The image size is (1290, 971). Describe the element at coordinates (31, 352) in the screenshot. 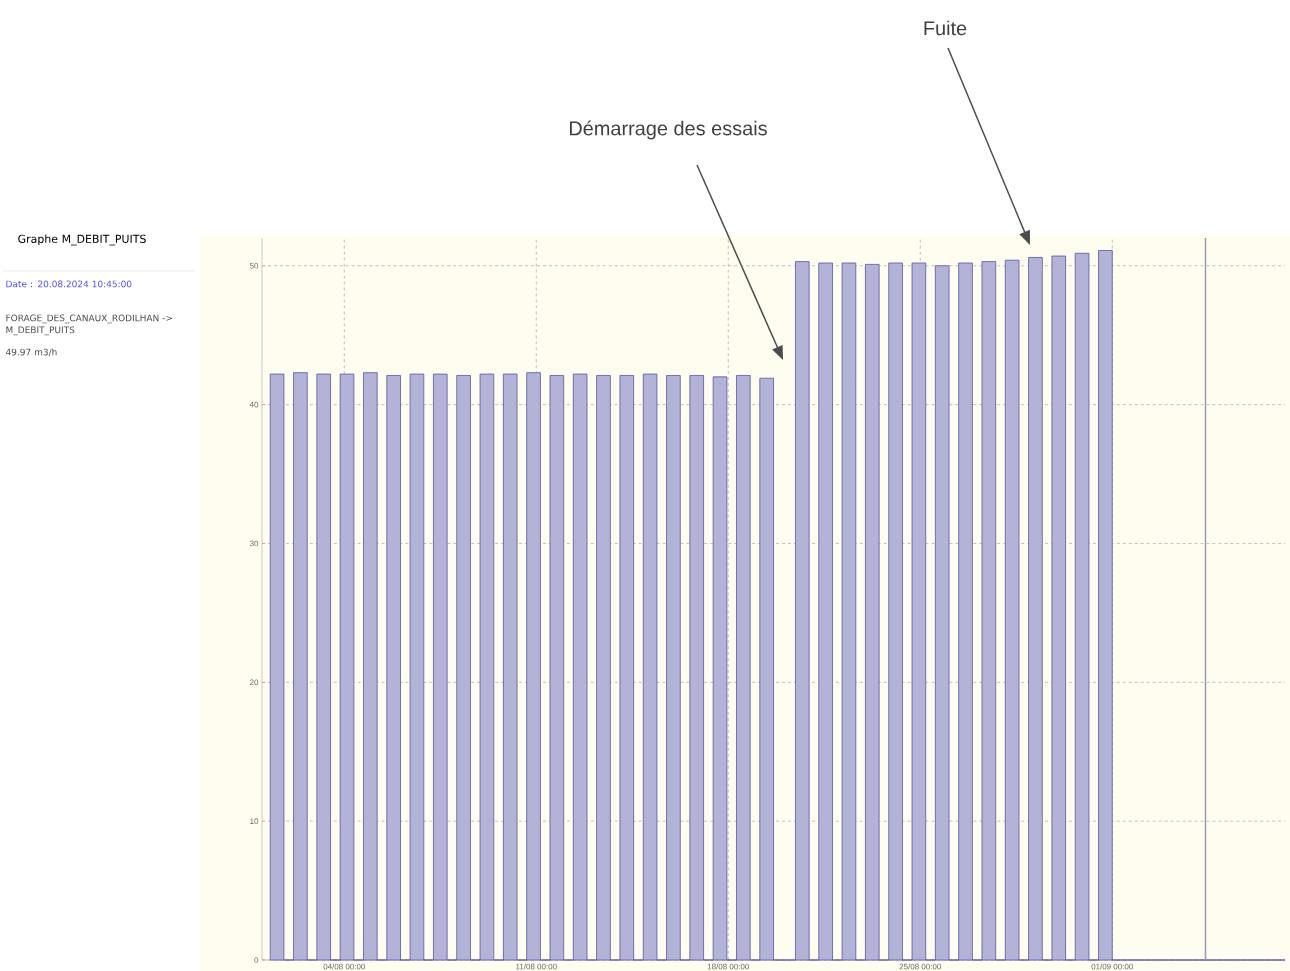

I see `text: 49.97 m3/h` at that location.